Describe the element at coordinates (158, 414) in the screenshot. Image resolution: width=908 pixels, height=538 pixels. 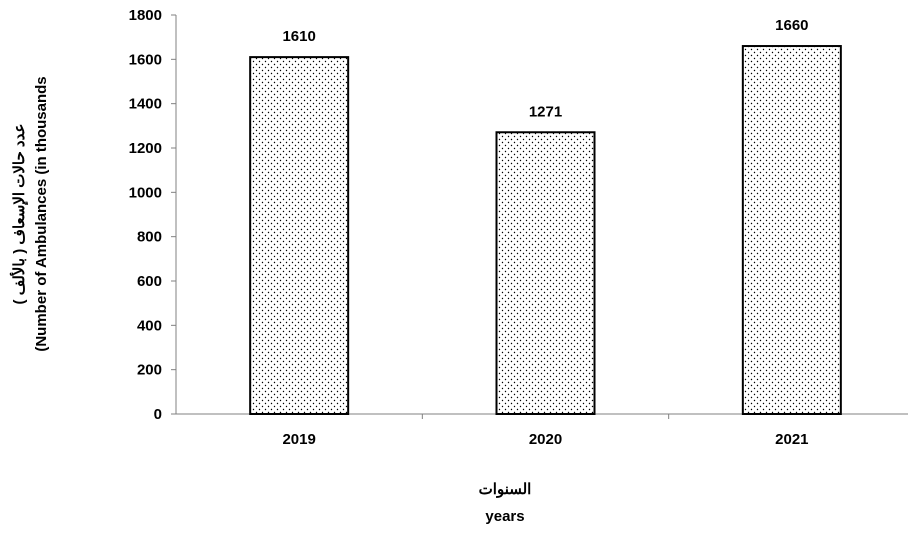
I see `y-tick-label: 0` at that location.